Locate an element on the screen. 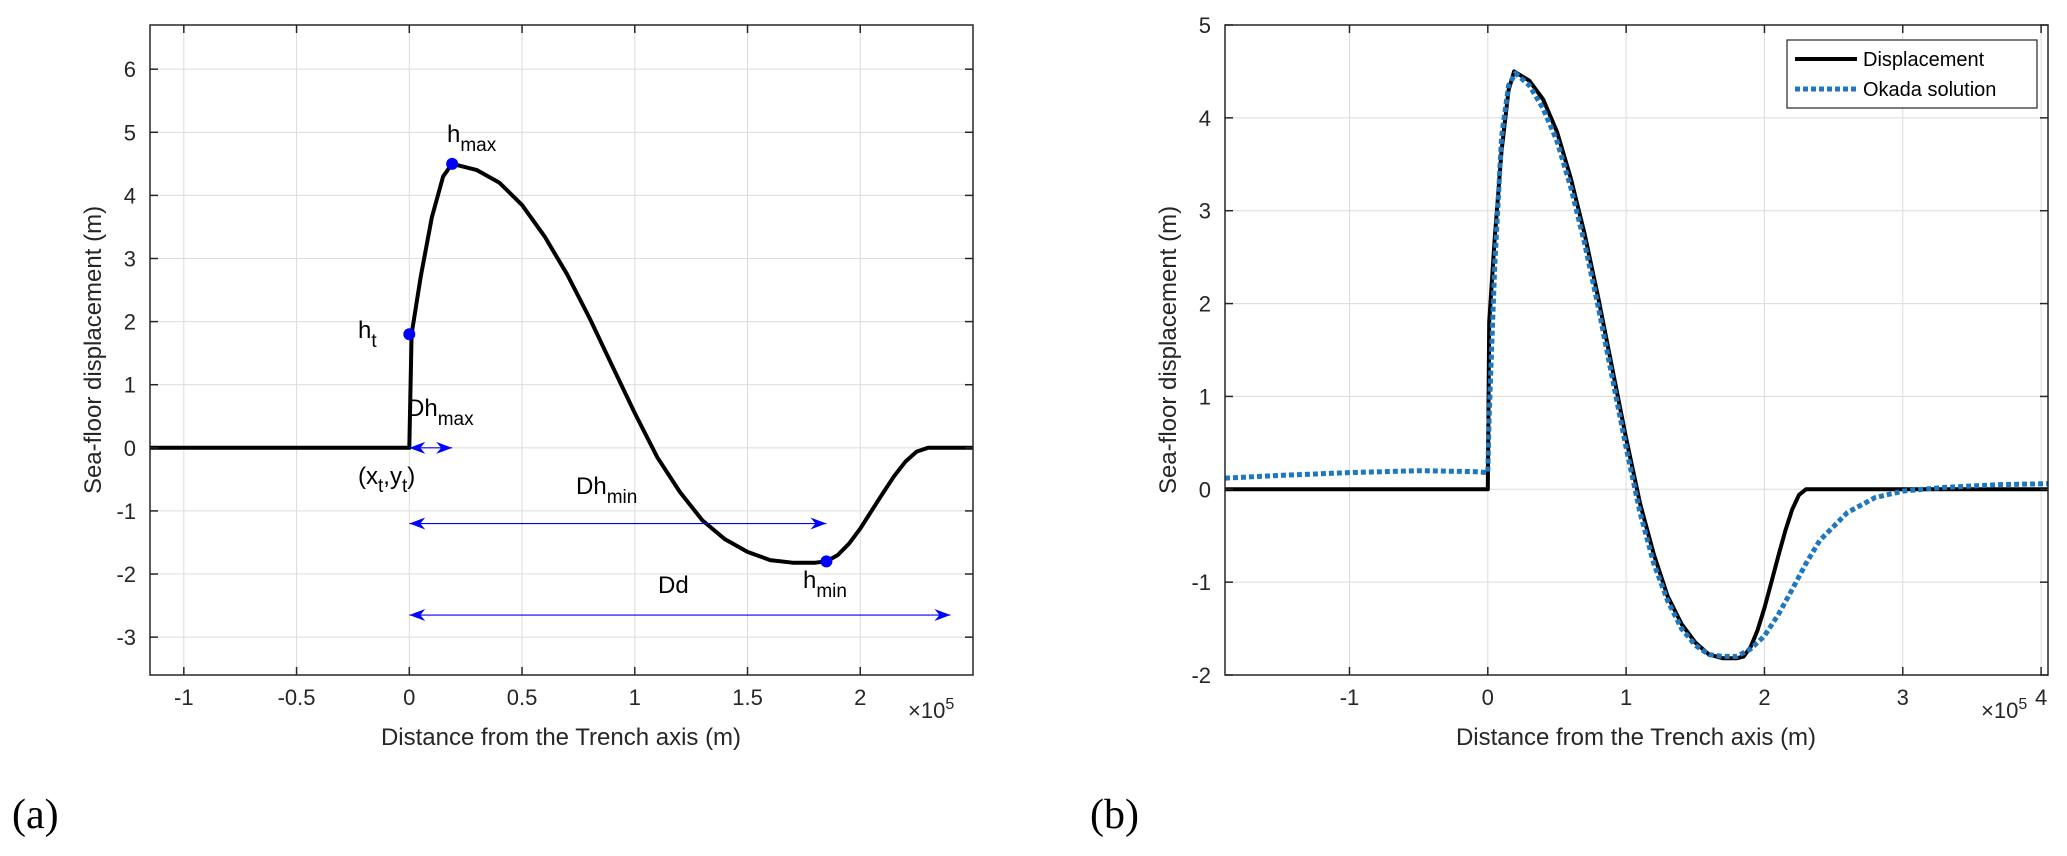 The width and height of the screenshot is (2067, 856). label-xt-yt: (xt,yt) is located at coordinates (386, 480).